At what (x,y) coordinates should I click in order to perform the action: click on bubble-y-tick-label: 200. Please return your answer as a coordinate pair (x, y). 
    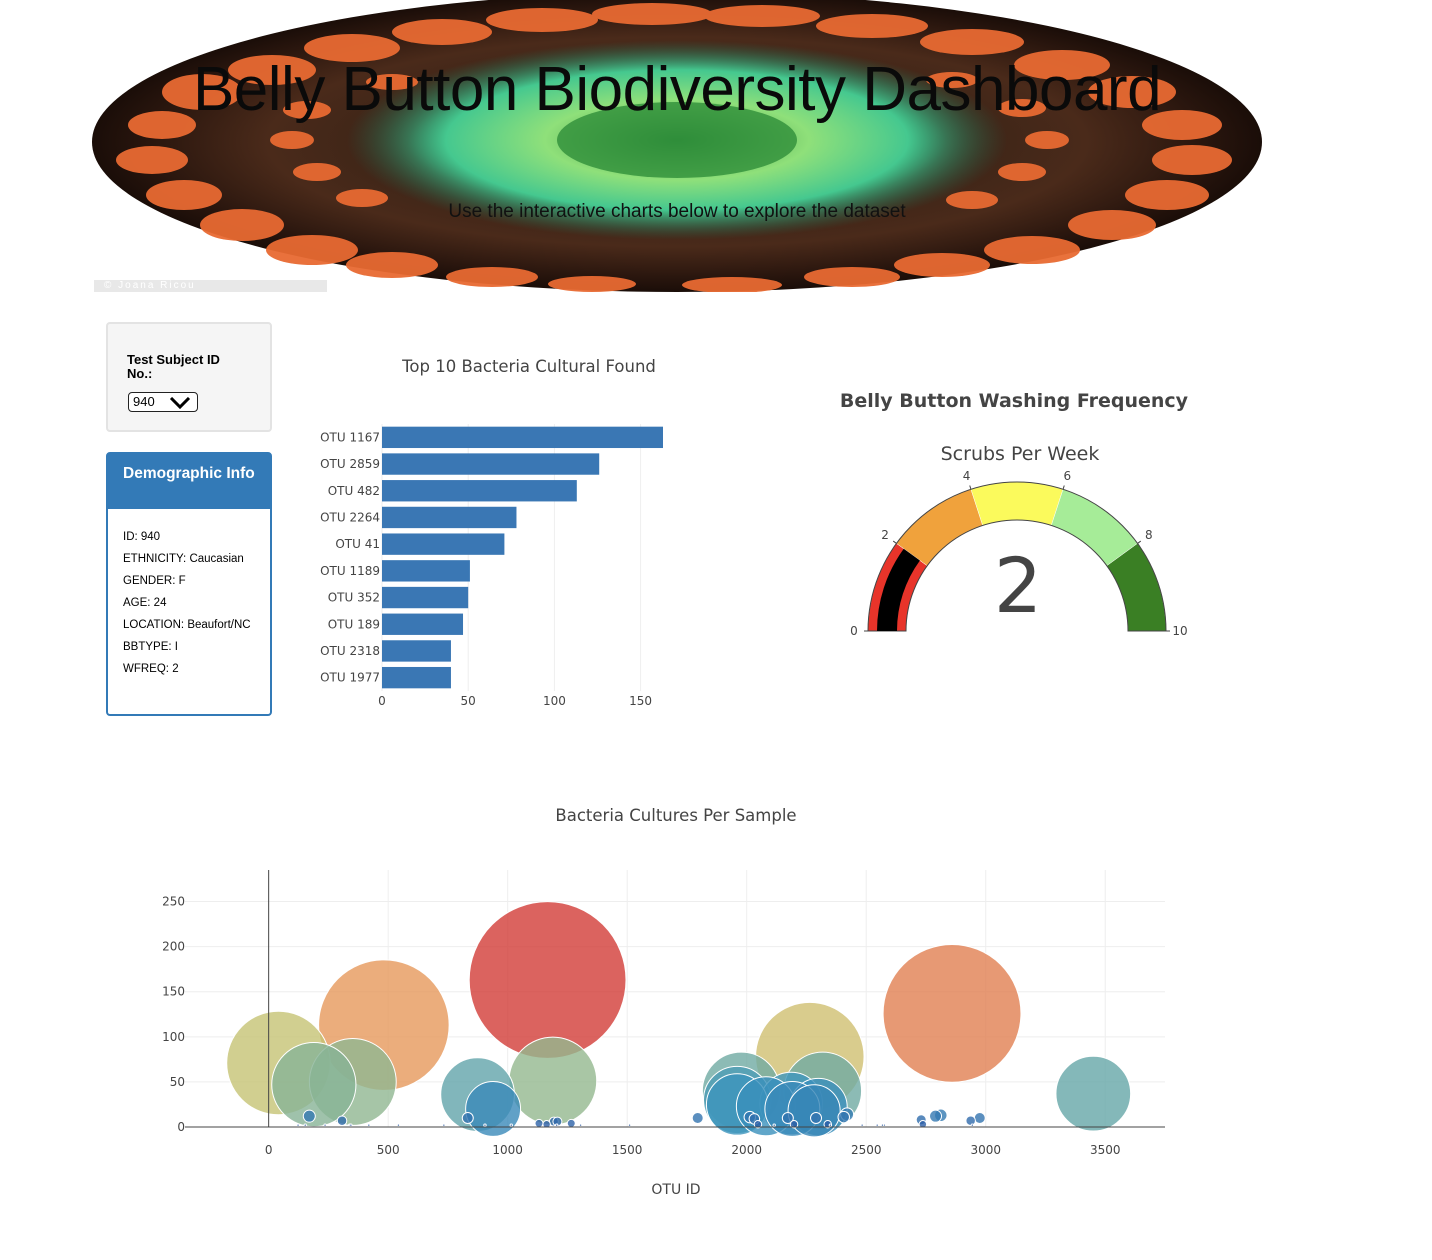
    Looking at the image, I should click on (173, 947).